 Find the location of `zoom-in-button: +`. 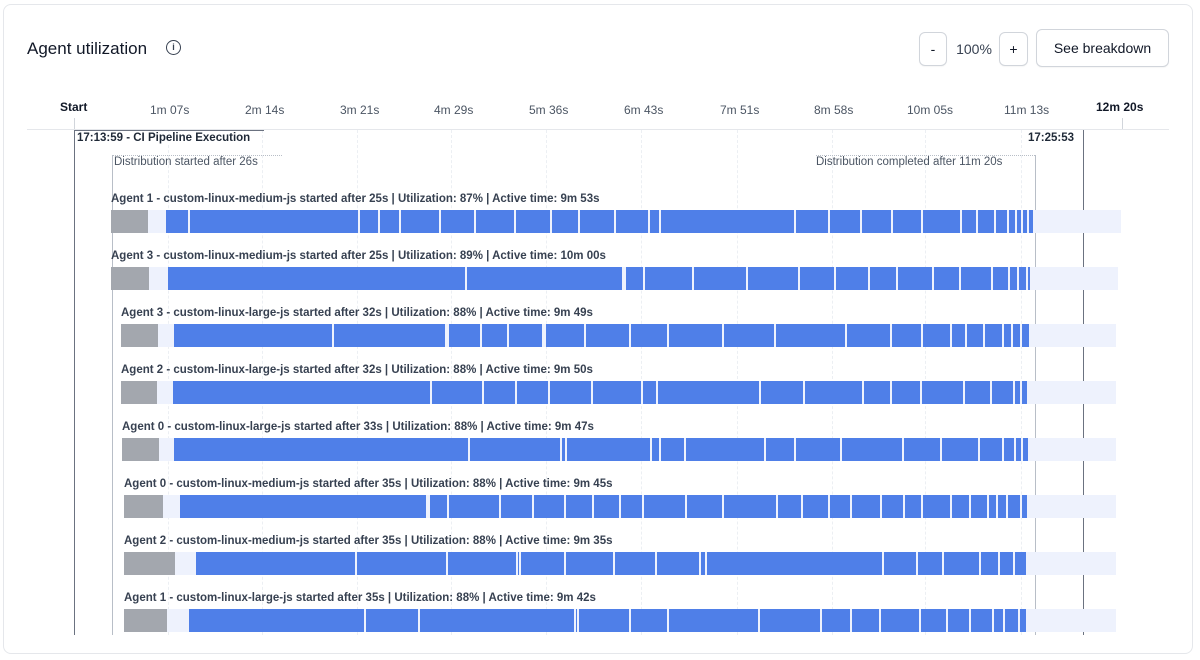

zoom-in-button: + is located at coordinates (1013, 49).